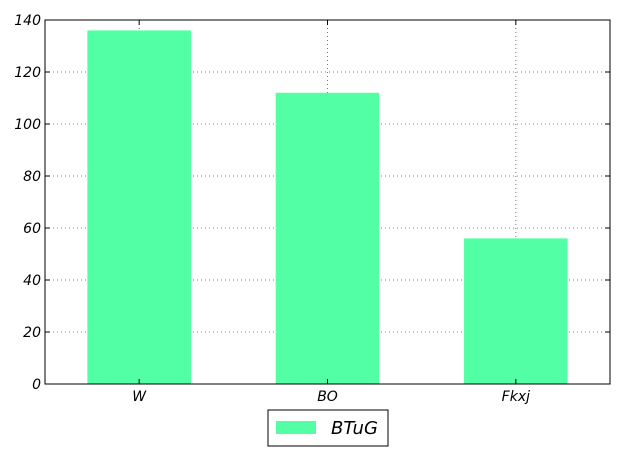  What do you see at coordinates (354, 428) in the screenshot?
I see `legend-label: BTuG` at bounding box center [354, 428].